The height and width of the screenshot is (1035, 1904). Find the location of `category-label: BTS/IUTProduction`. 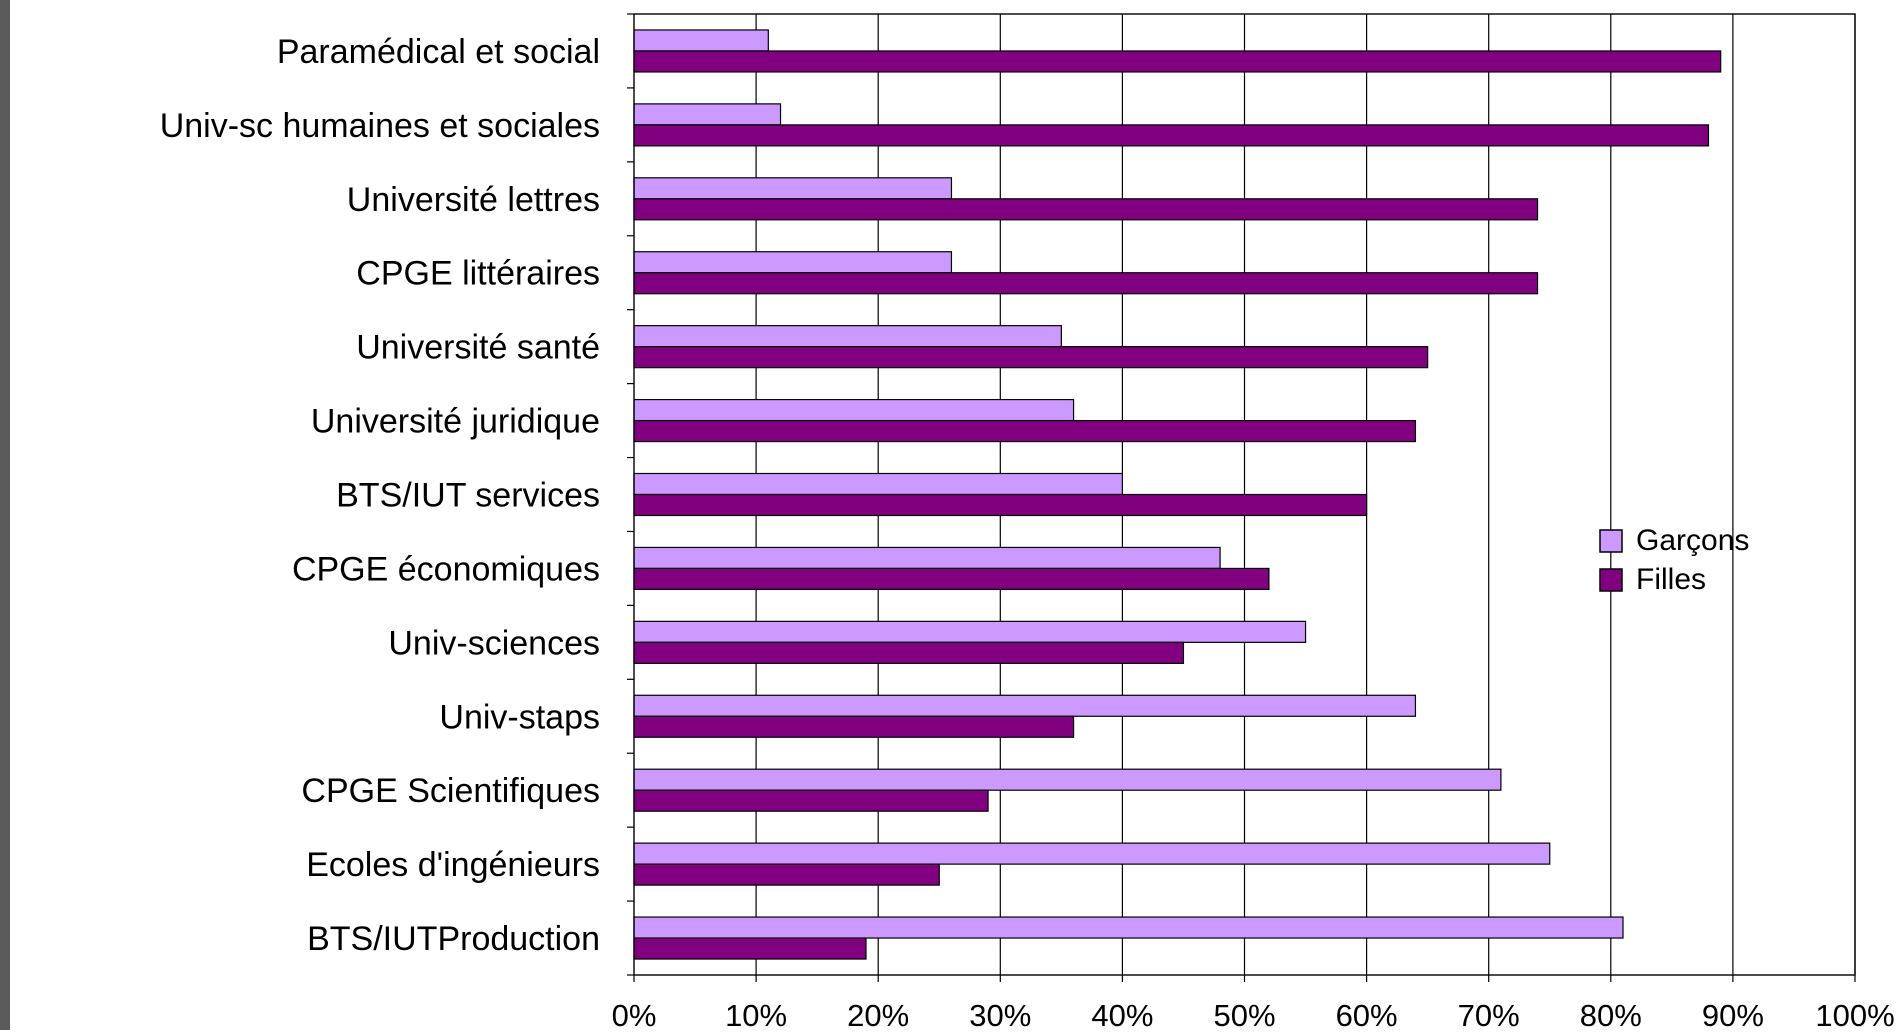

category-label: BTS/IUTProduction is located at coordinates (453, 939).